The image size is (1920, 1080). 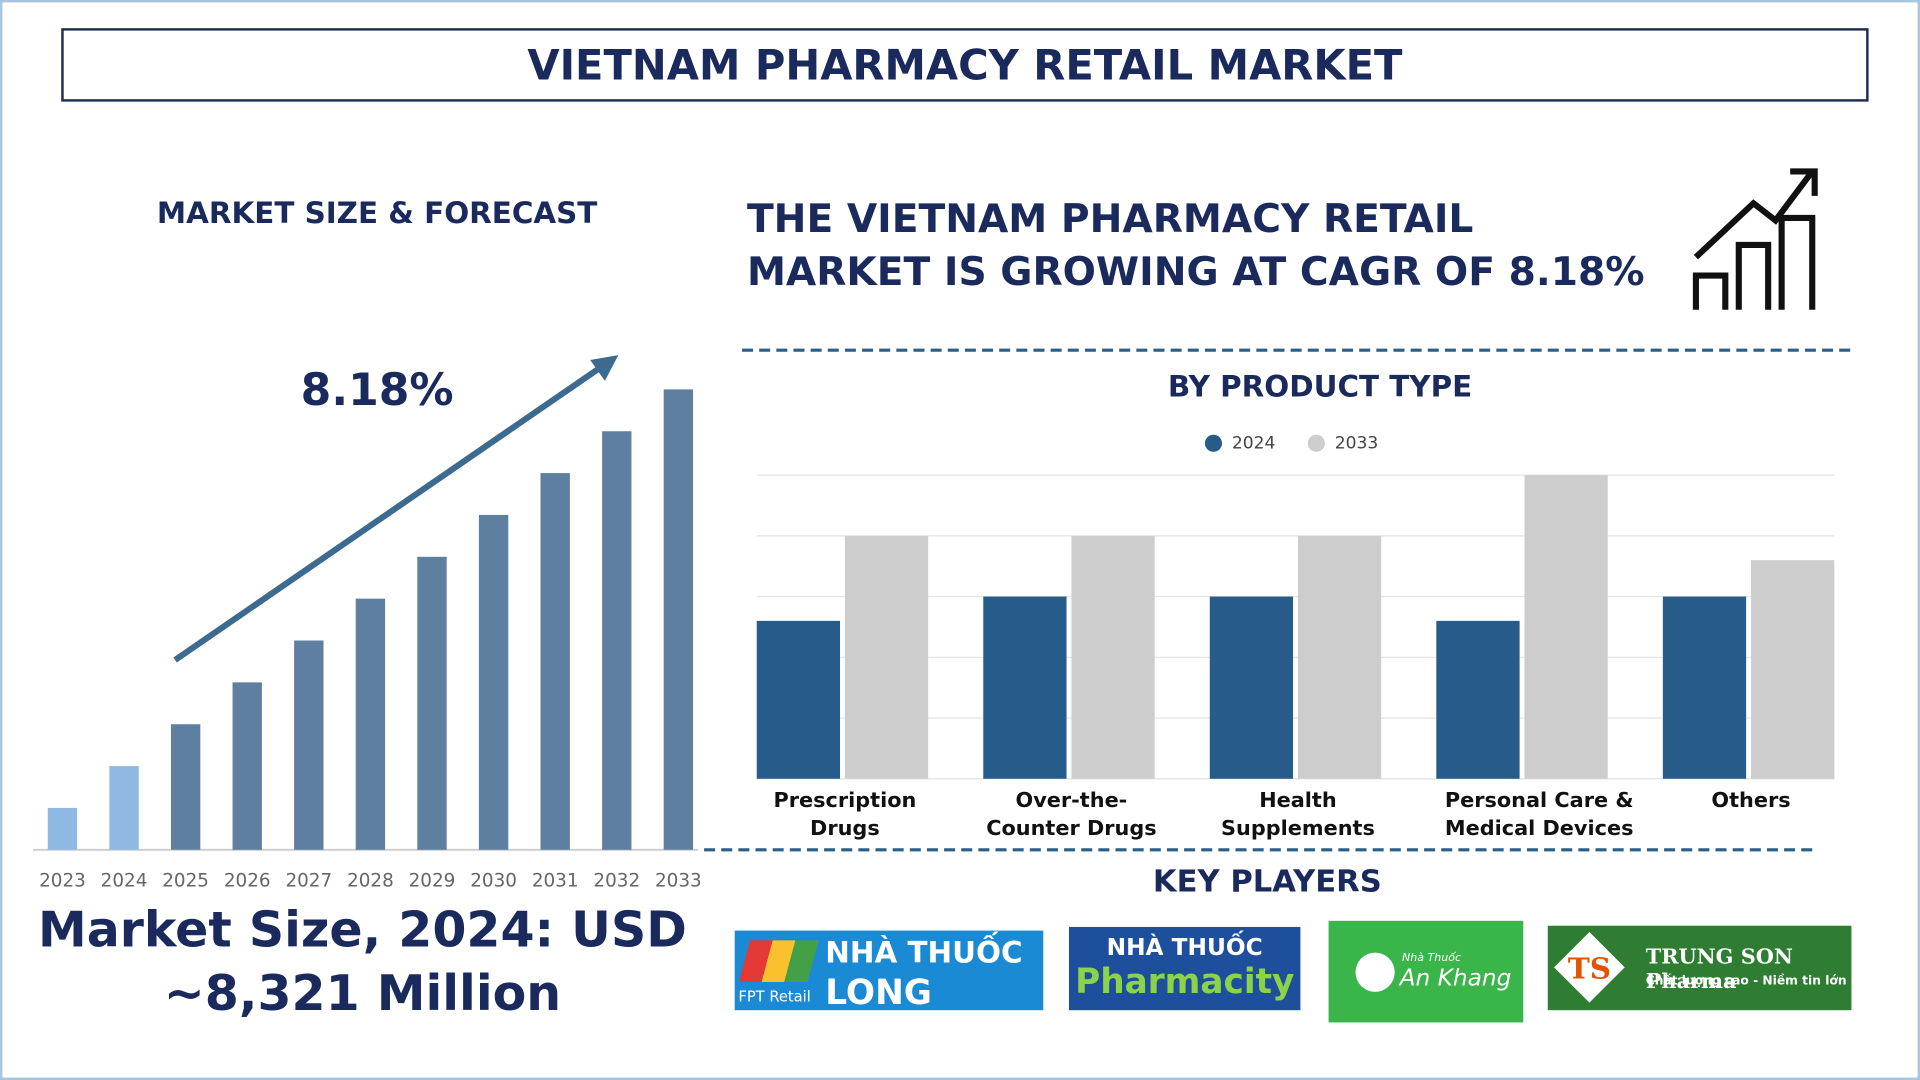 What do you see at coordinates (247, 881) in the screenshot?
I see `x-tick-label: 2026` at bounding box center [247, 881].